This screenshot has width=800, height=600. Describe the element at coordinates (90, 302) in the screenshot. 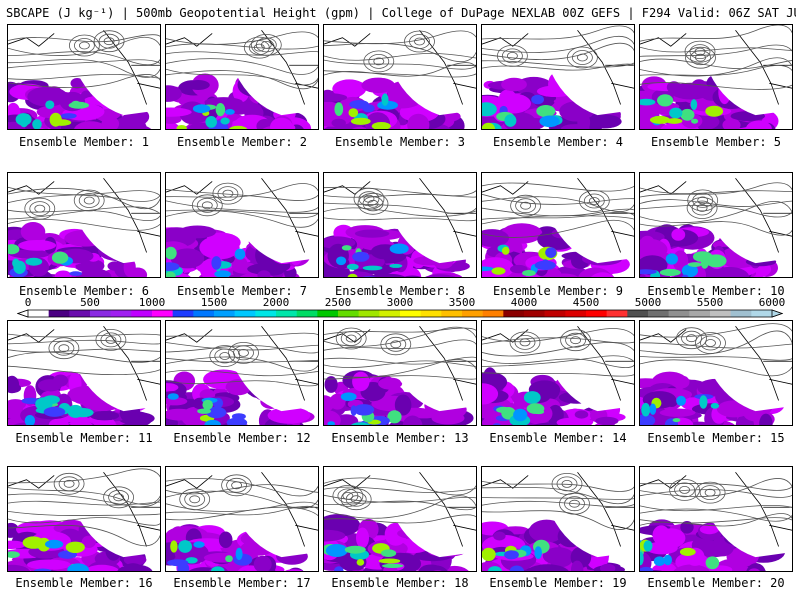

I see `colorbar-tick: 500` at that location.